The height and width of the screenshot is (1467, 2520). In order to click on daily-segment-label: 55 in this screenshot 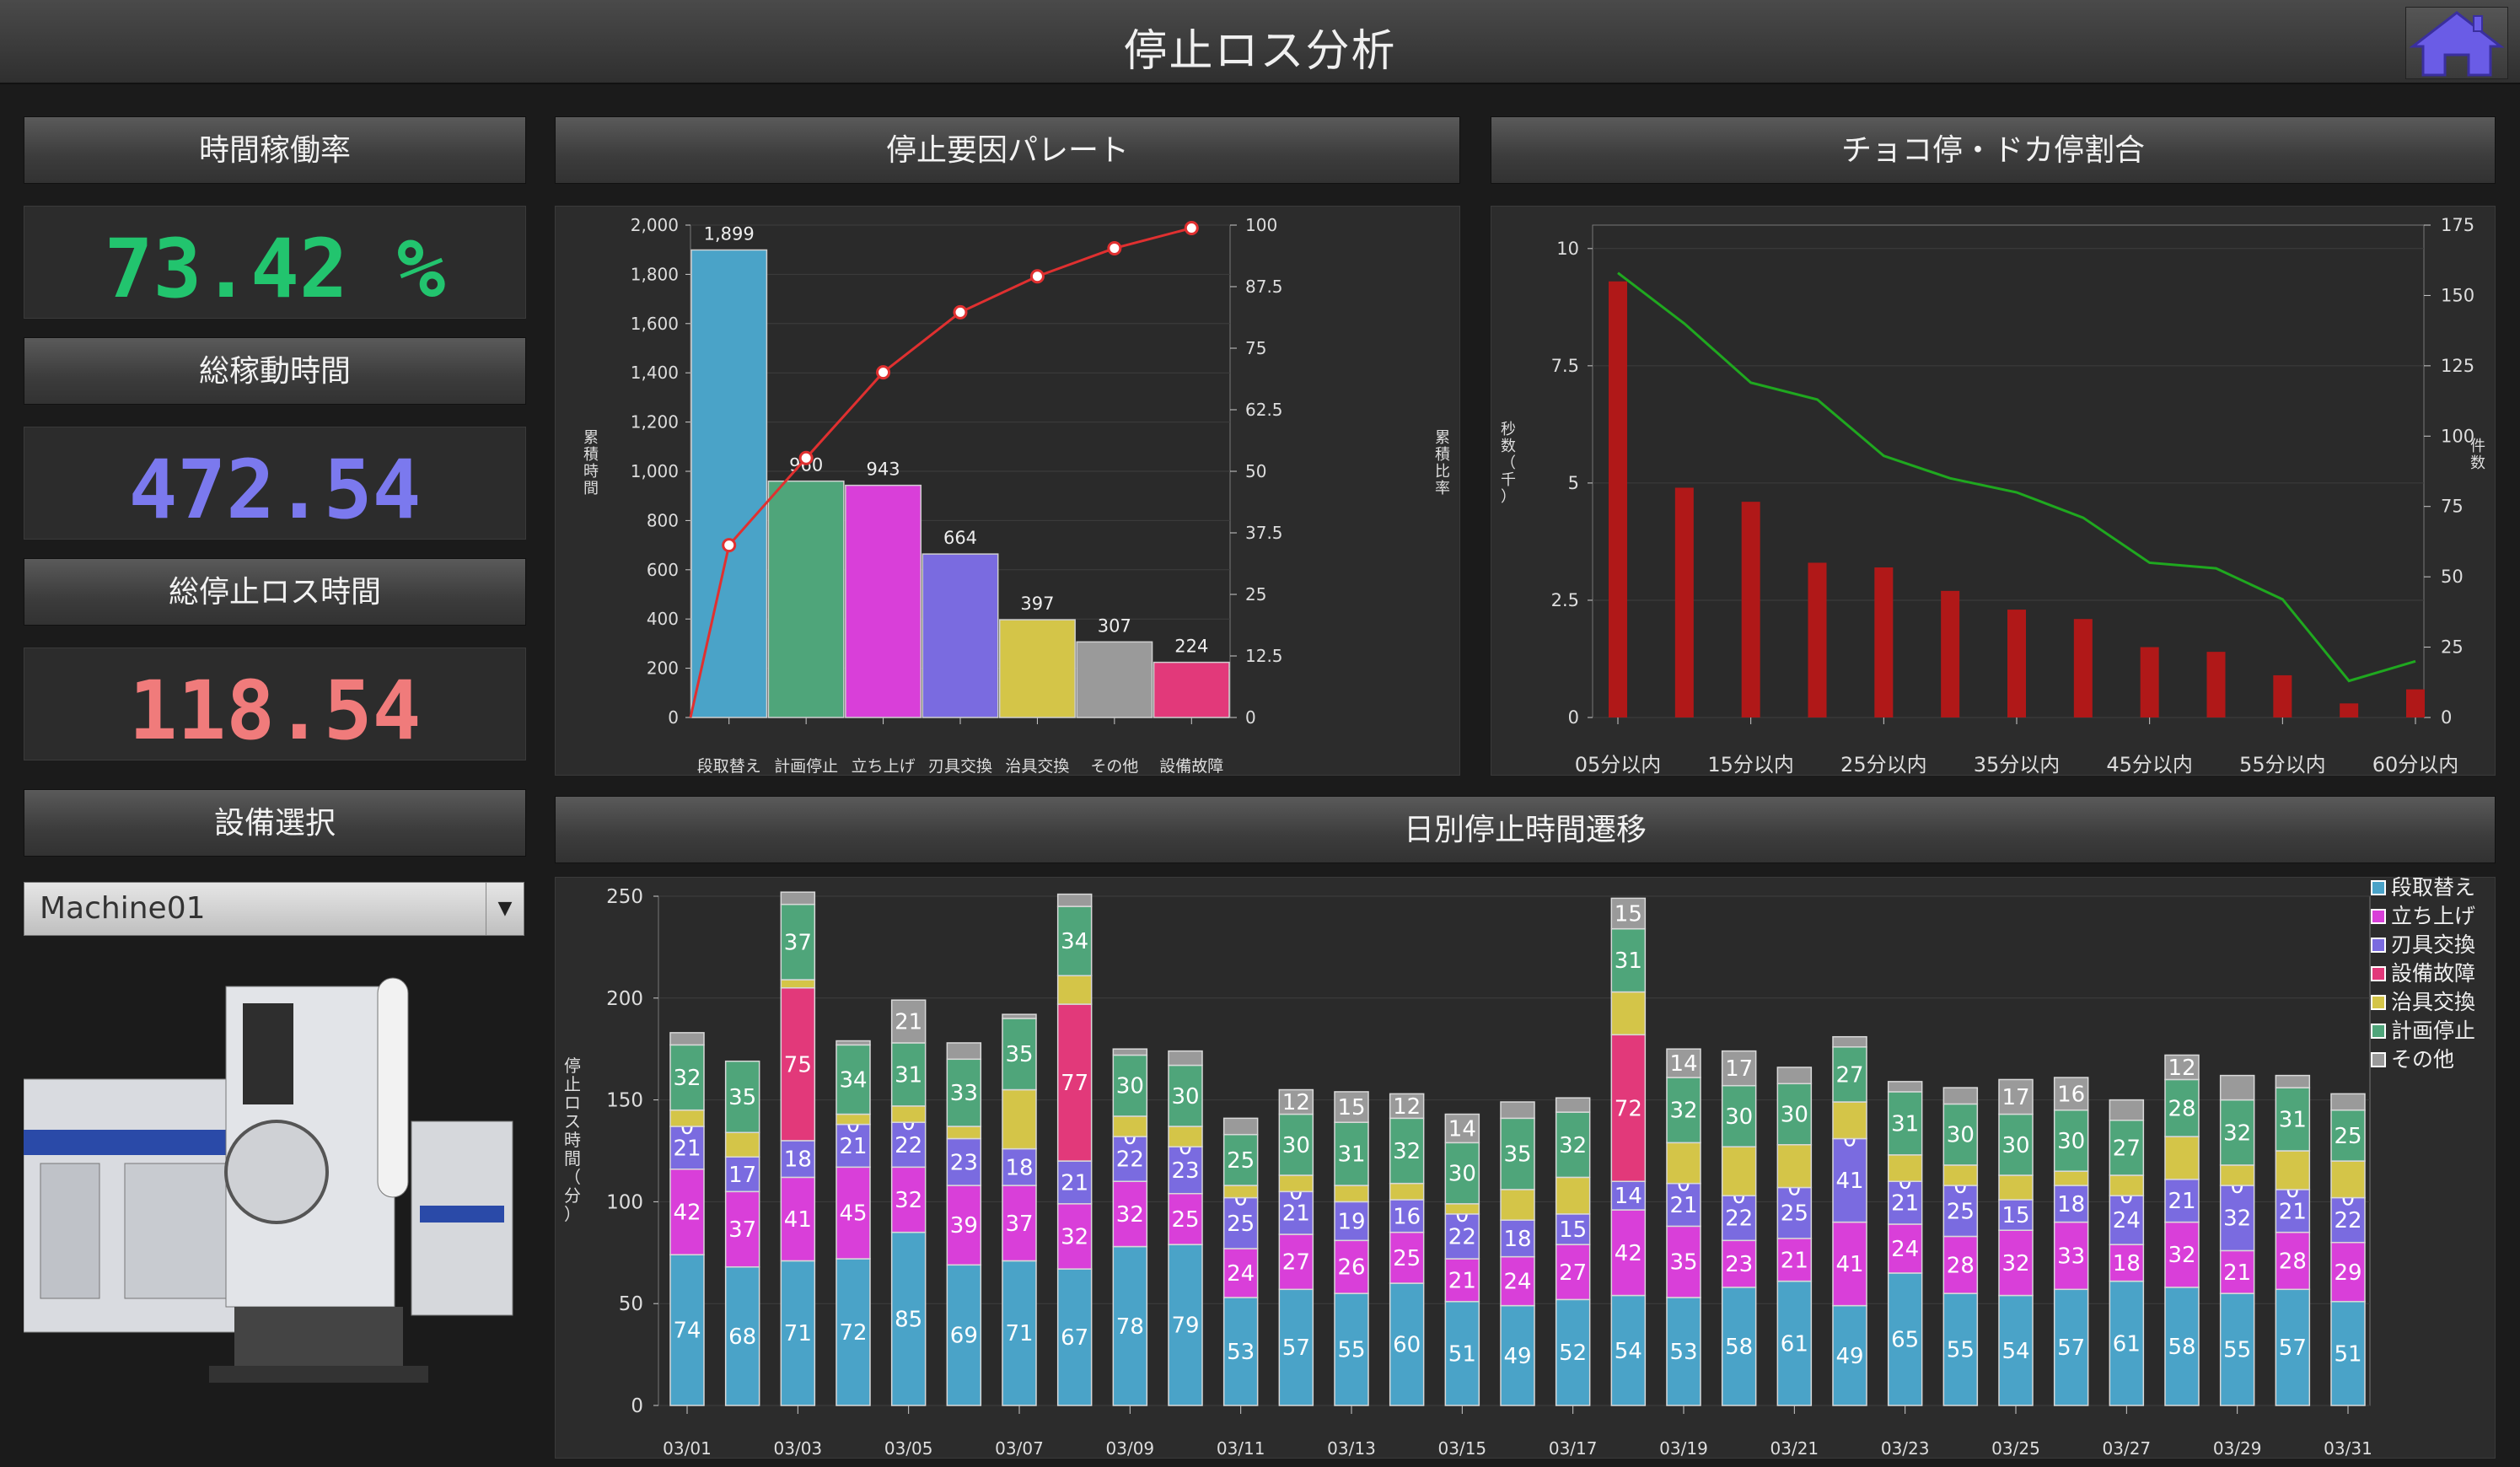, I will do `click(1351, 1350)`.